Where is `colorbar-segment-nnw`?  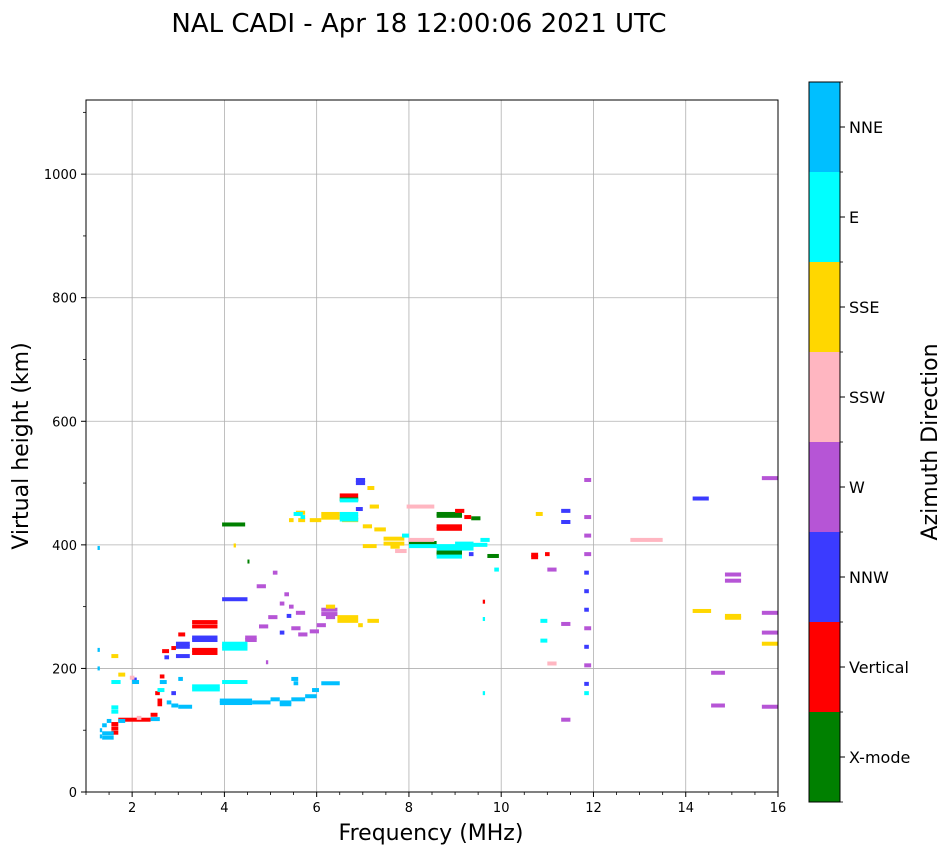 colorbar-segment-nnw is located at coordinates (824, 577).